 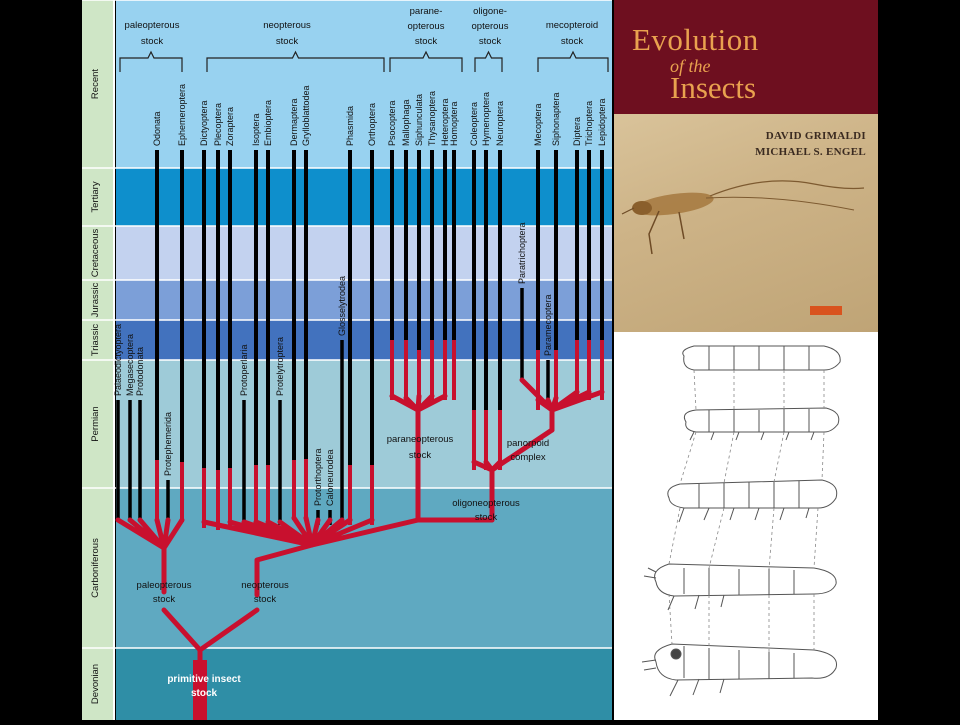 What do you see at coordinates (490, 41) in the screenshot?
I see `group-header-3-line2: stock` at bounding box center [490, 41].